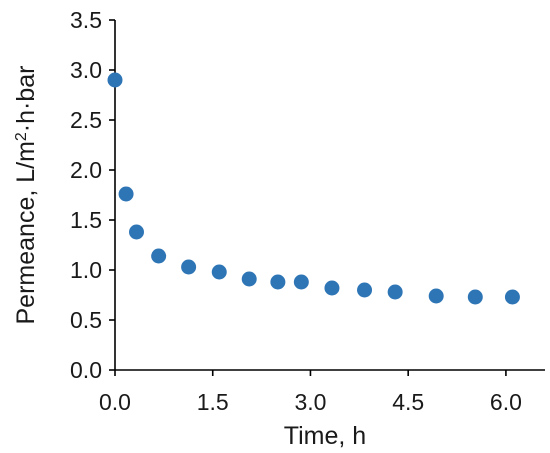 The width and height of the screenshot is (550, 453). I want to click on y-axis-title: Permeance, L/m2·h·bar, so click(26, 194).